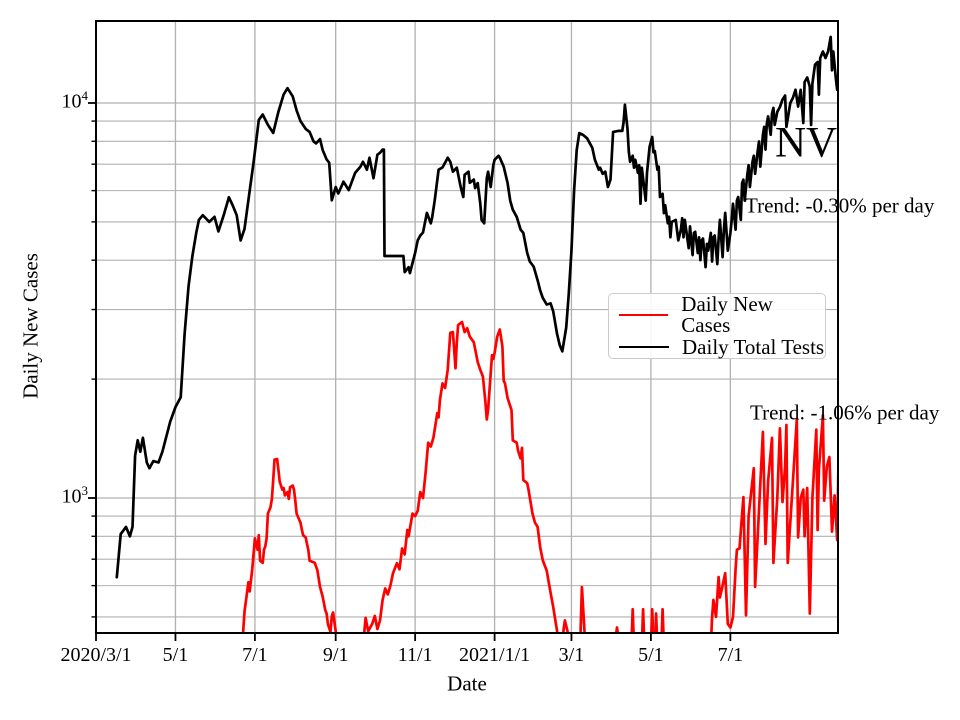 Image resolution: width=960 pixels, height=720 pixels. Describe the element at coordinates (75, 495) in the screenshot. I see `y-tick-label: 10³` at that location.